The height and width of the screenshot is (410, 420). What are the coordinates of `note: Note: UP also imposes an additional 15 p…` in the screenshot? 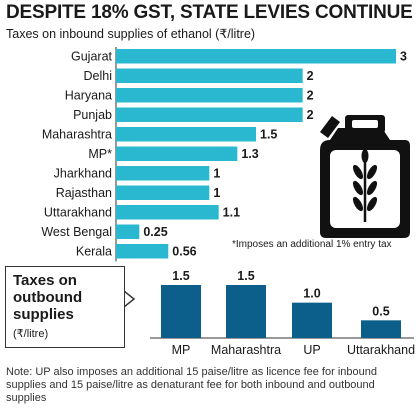 It's located at (191, 385).